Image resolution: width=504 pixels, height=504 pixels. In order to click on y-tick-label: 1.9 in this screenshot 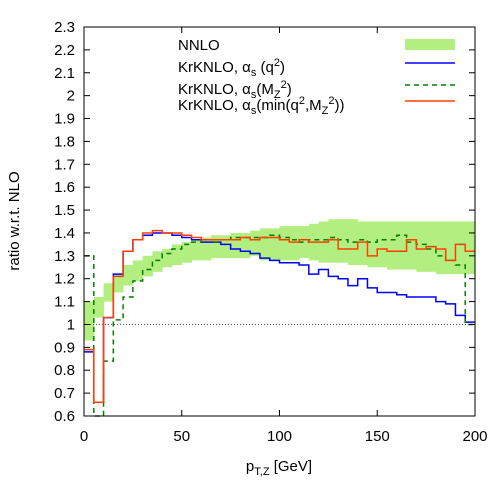, I will do `click(64, 119)`.